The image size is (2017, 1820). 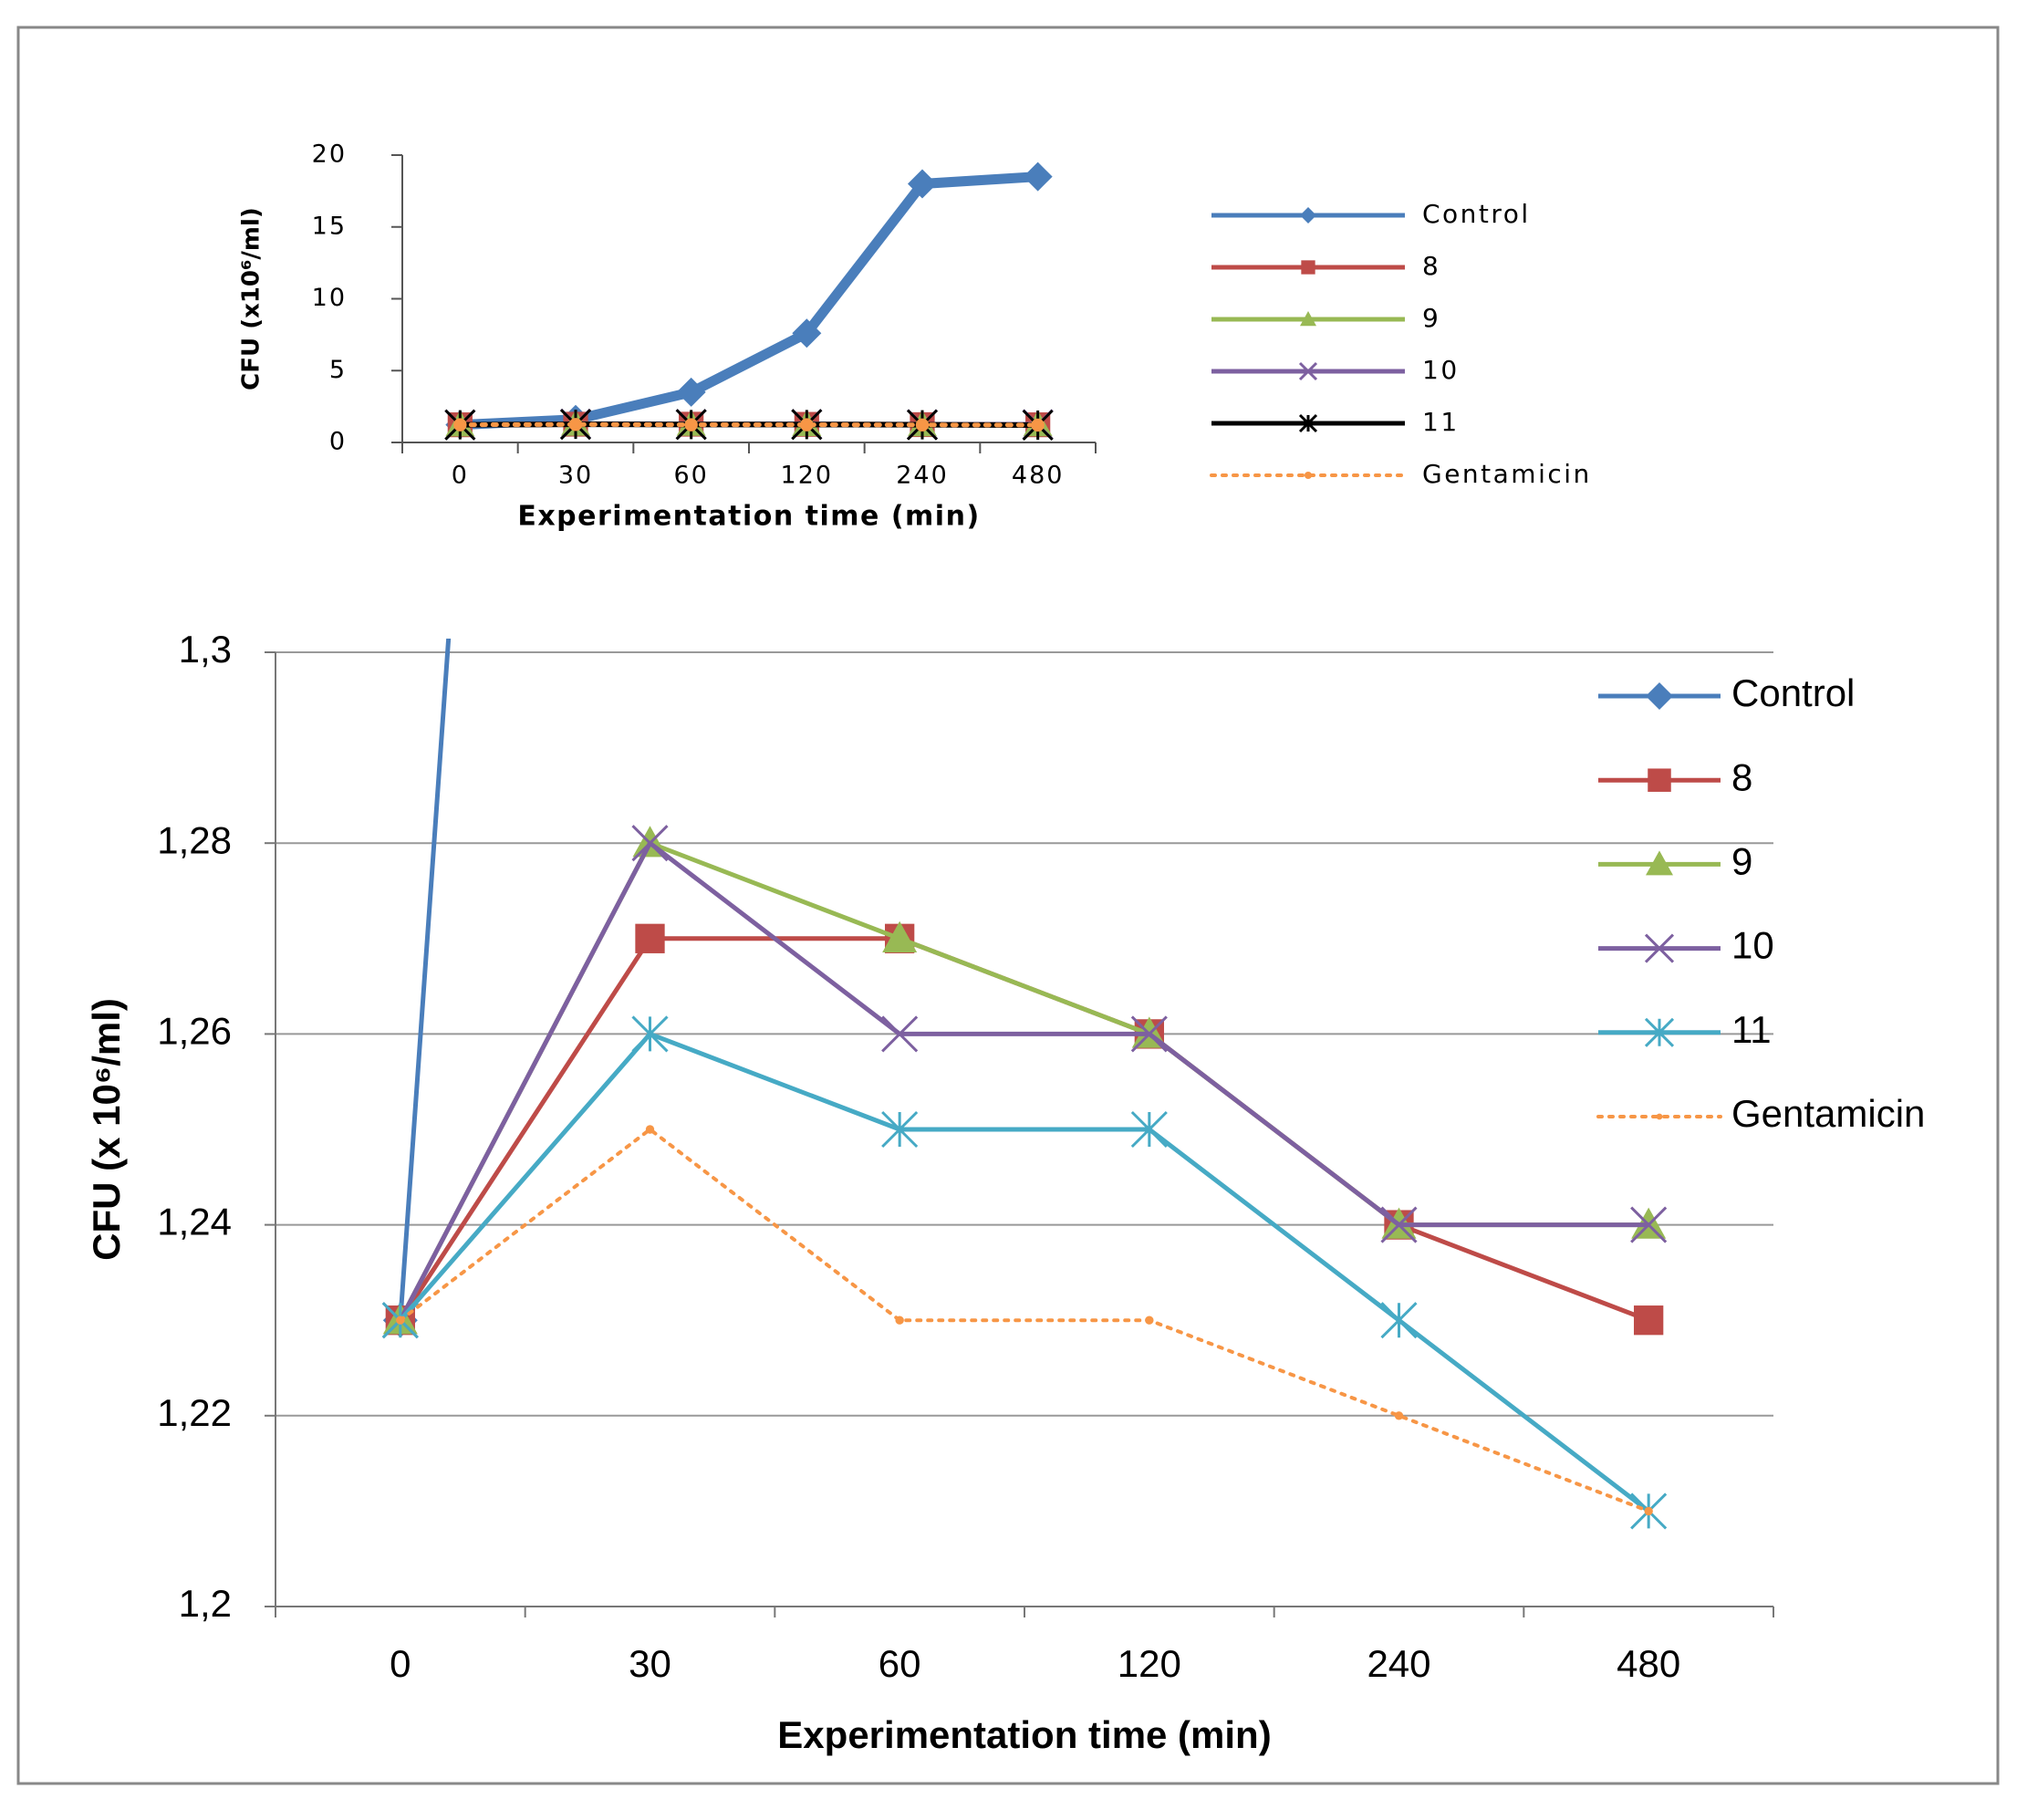 What do you see at coordinates (329, 154) in the screenshot?
I see `y-tick-label: 20` at bounding box center [329, 154].